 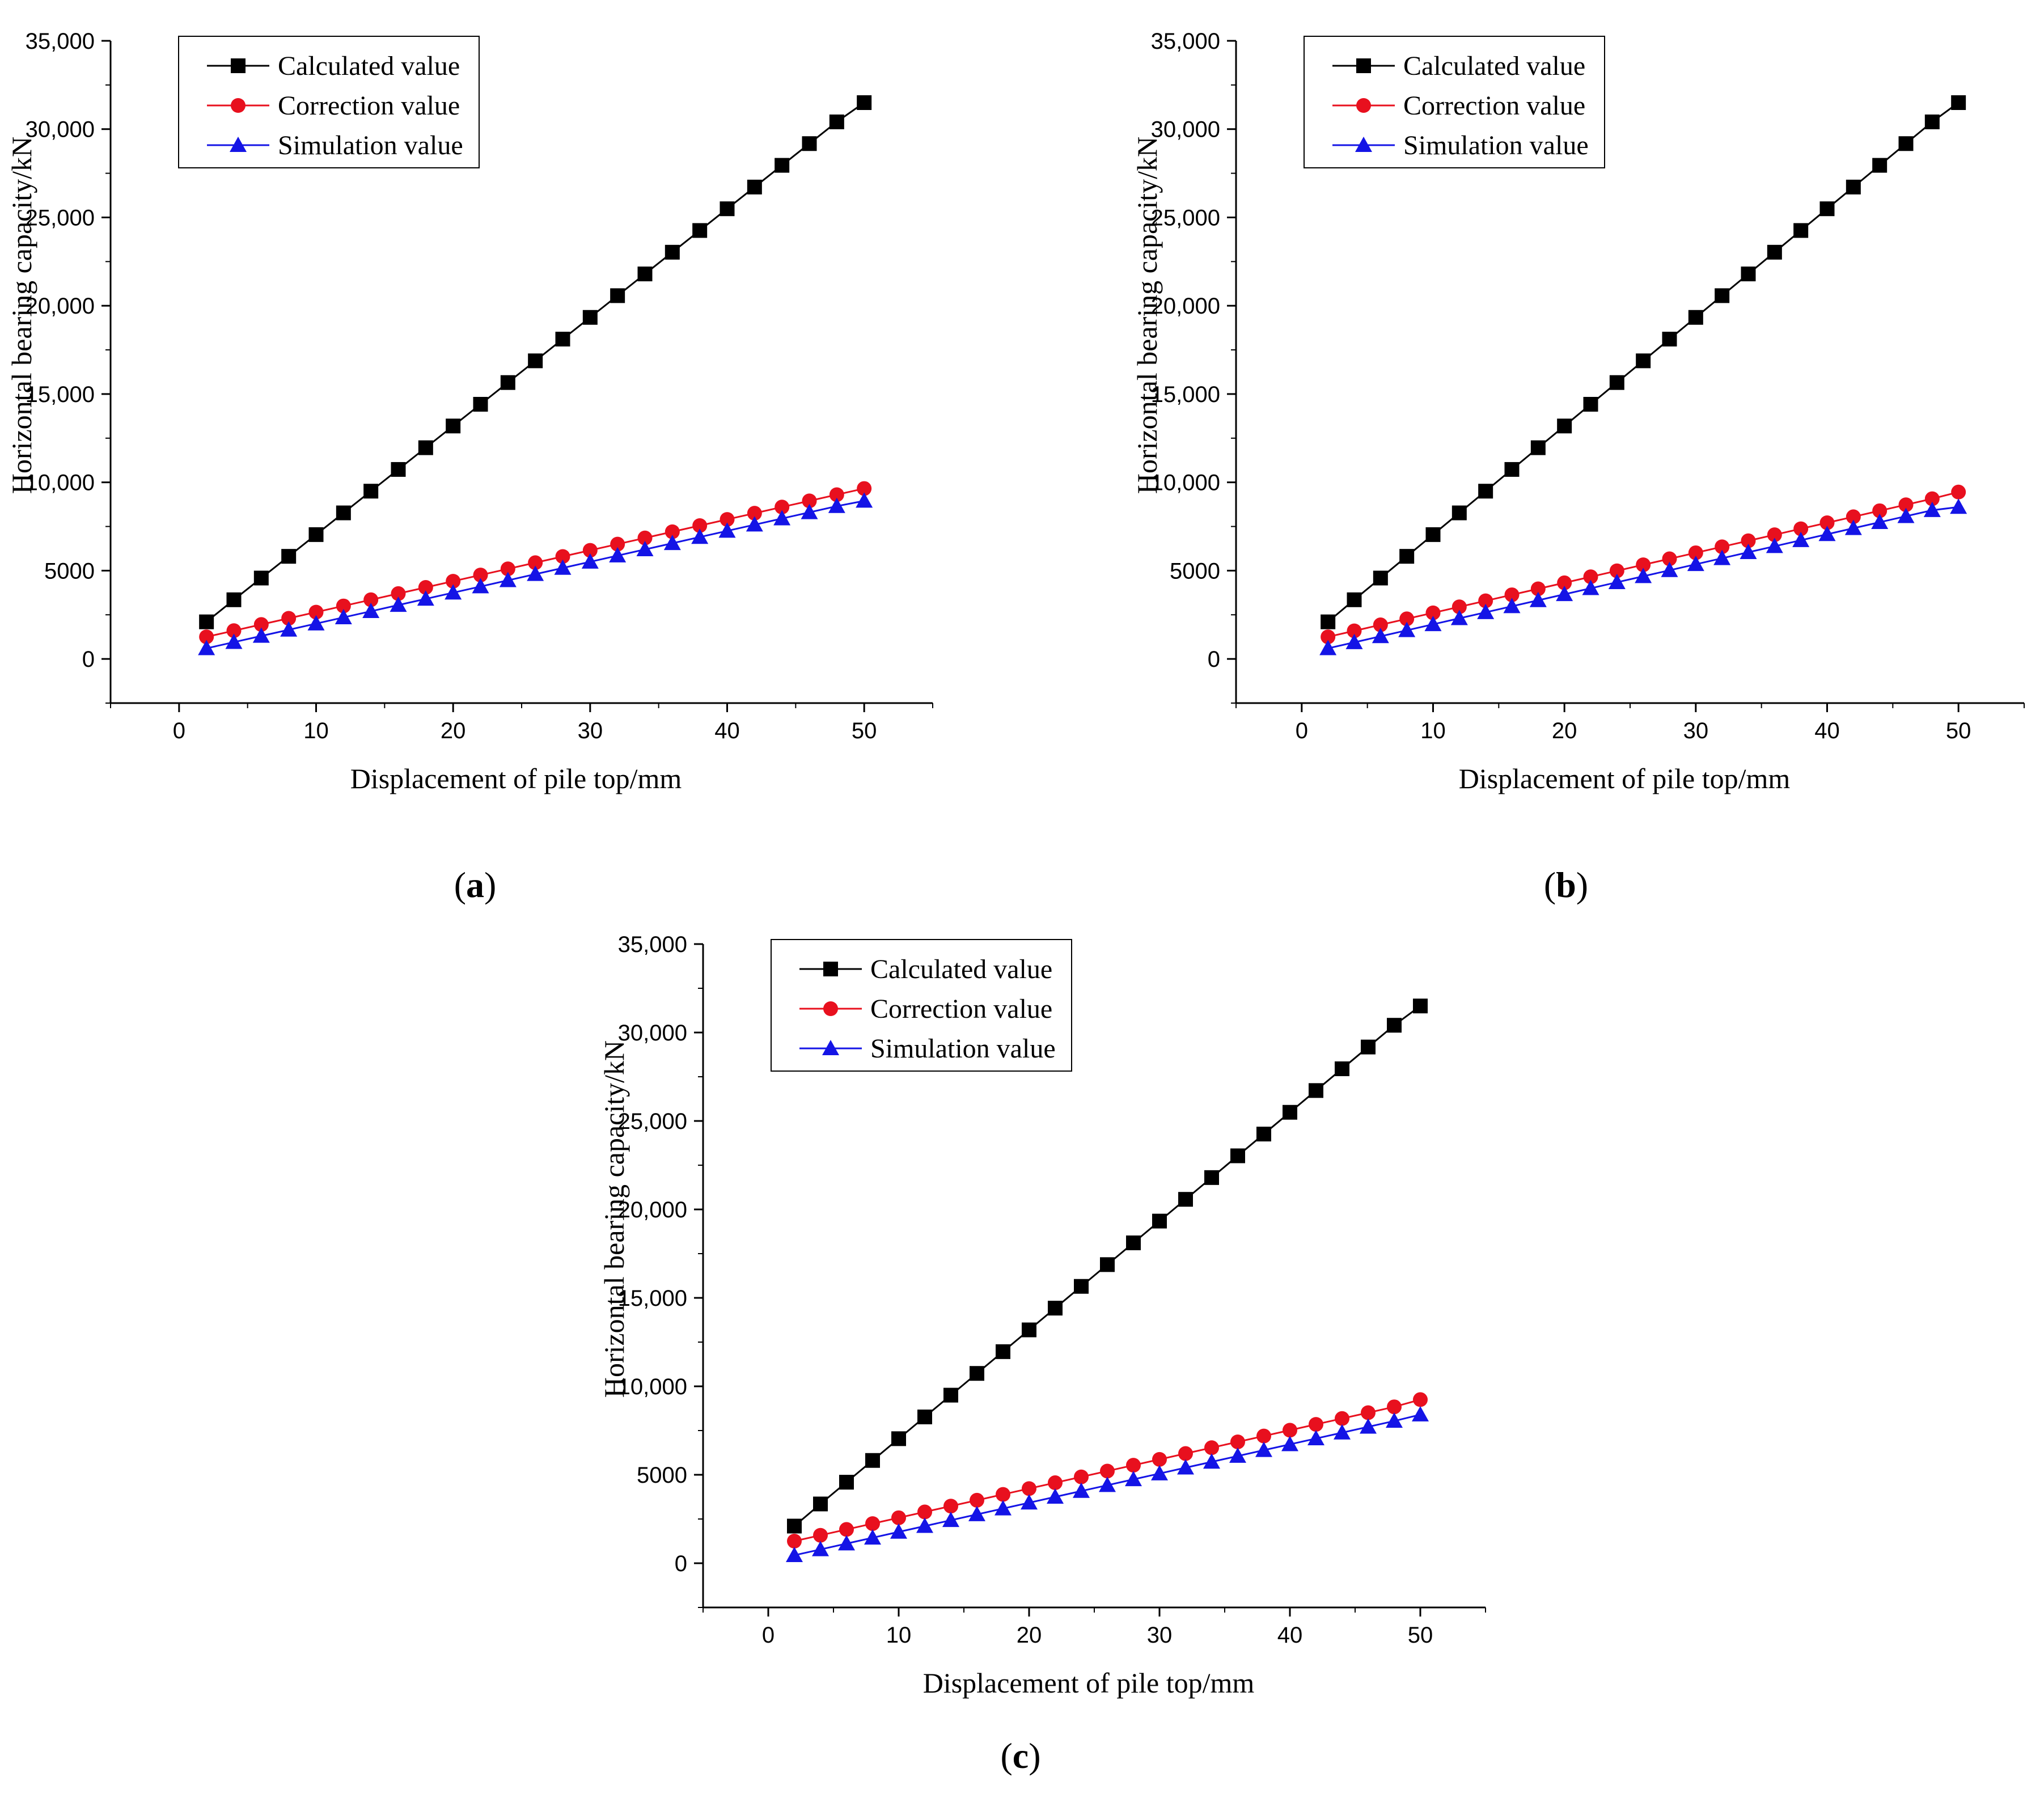 What do you see at coordinates (369, 106) in the screenshot?
I see `legend-label-correction: Correction value` at bounding box center [369, 106].